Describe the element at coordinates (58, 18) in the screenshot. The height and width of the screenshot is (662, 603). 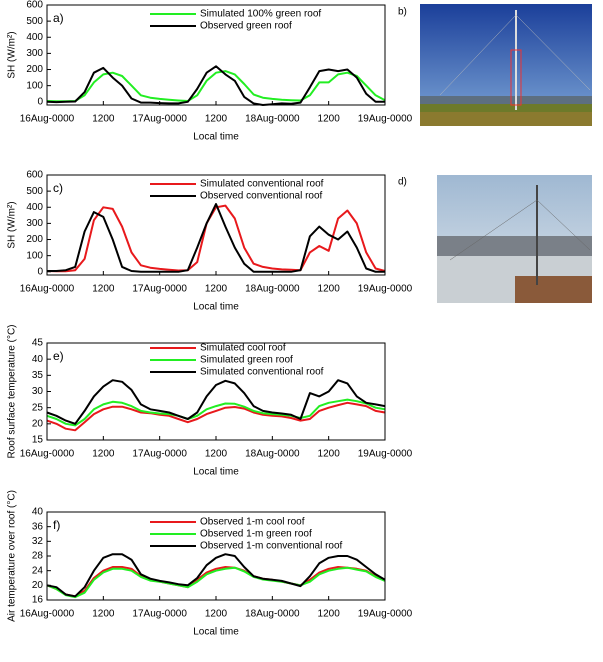
I see `panel-label: a)` at that location.